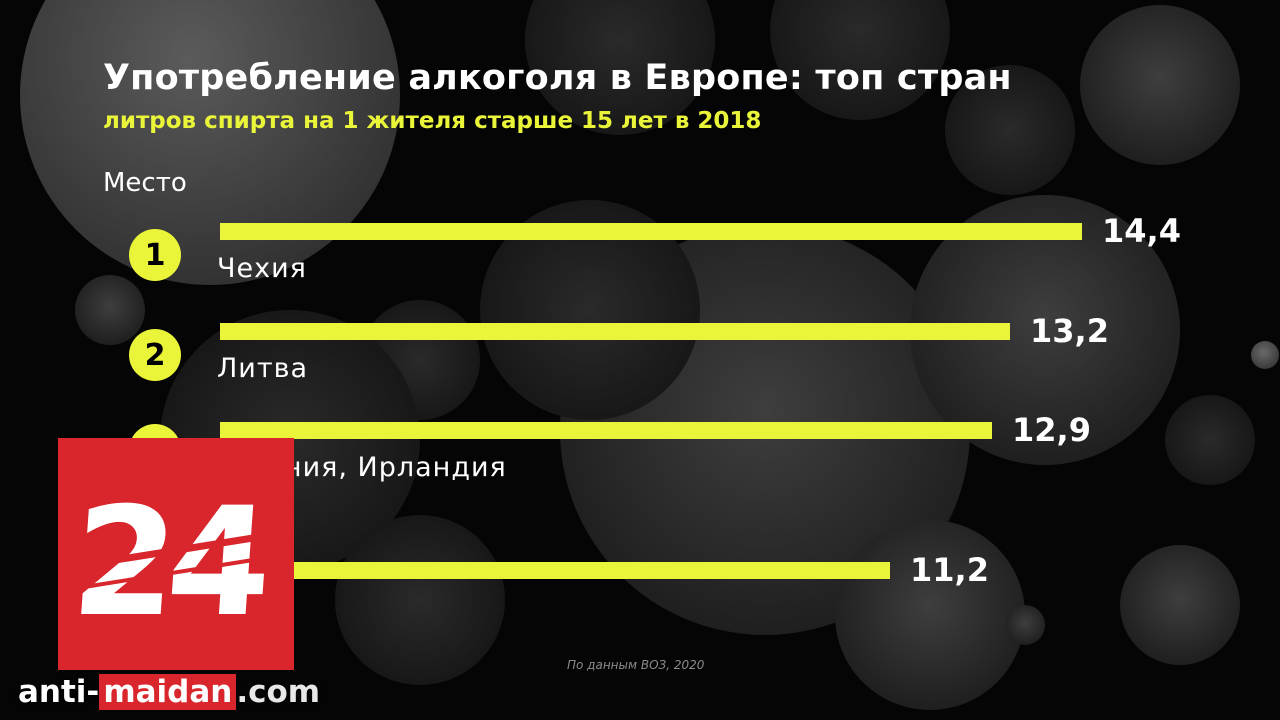  I want to click on bar-value-label-2: 13,2, so click(1069, 331).